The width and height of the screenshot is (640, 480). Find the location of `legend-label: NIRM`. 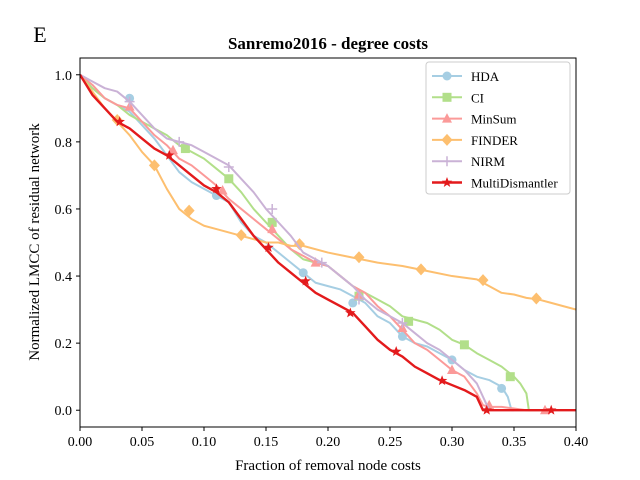

legend-label: NIRM is located at coordinates (488, 161).